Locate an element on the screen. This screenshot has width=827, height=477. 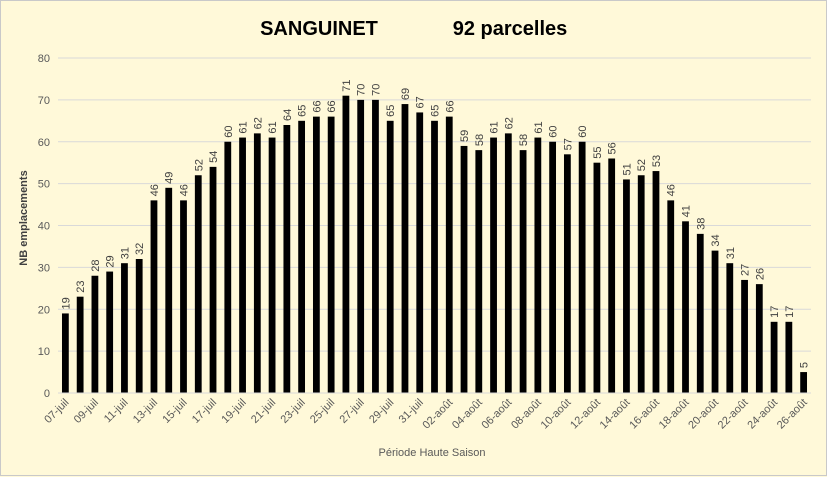
y-axis-title: NB emplacements is located at coordinates (24, 217).